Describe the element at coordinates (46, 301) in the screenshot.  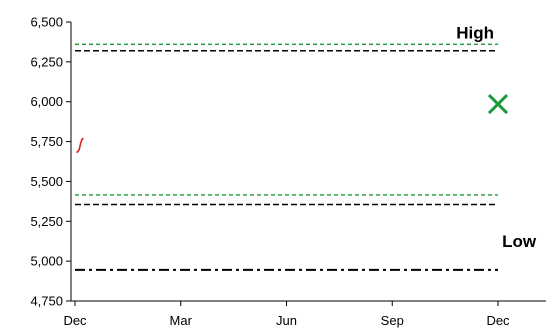
I see `y-tick-label: 4,750` at that location.